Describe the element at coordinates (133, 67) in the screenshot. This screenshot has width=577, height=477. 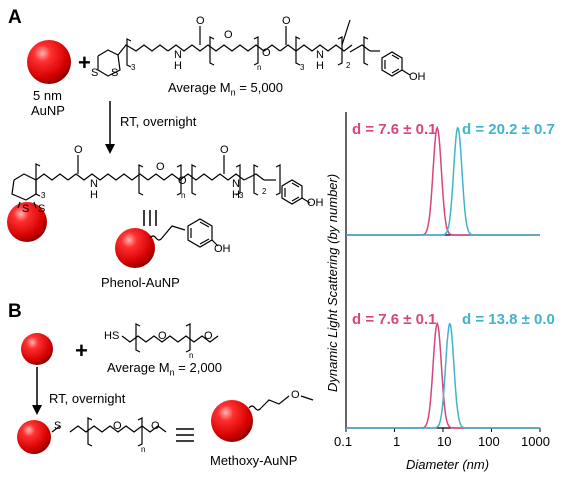
I see `reagent-a-sub3: 3` at that location.